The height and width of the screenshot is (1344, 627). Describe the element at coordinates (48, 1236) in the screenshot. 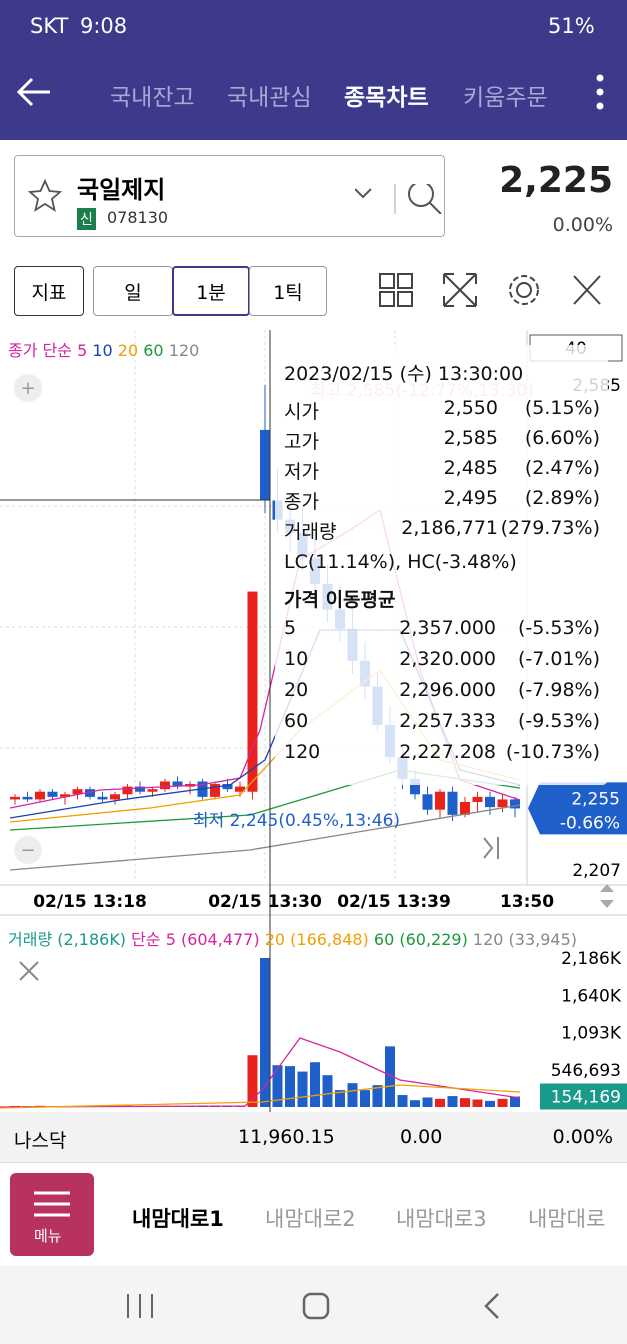

I see `menu-label: 메뉴` at that location.